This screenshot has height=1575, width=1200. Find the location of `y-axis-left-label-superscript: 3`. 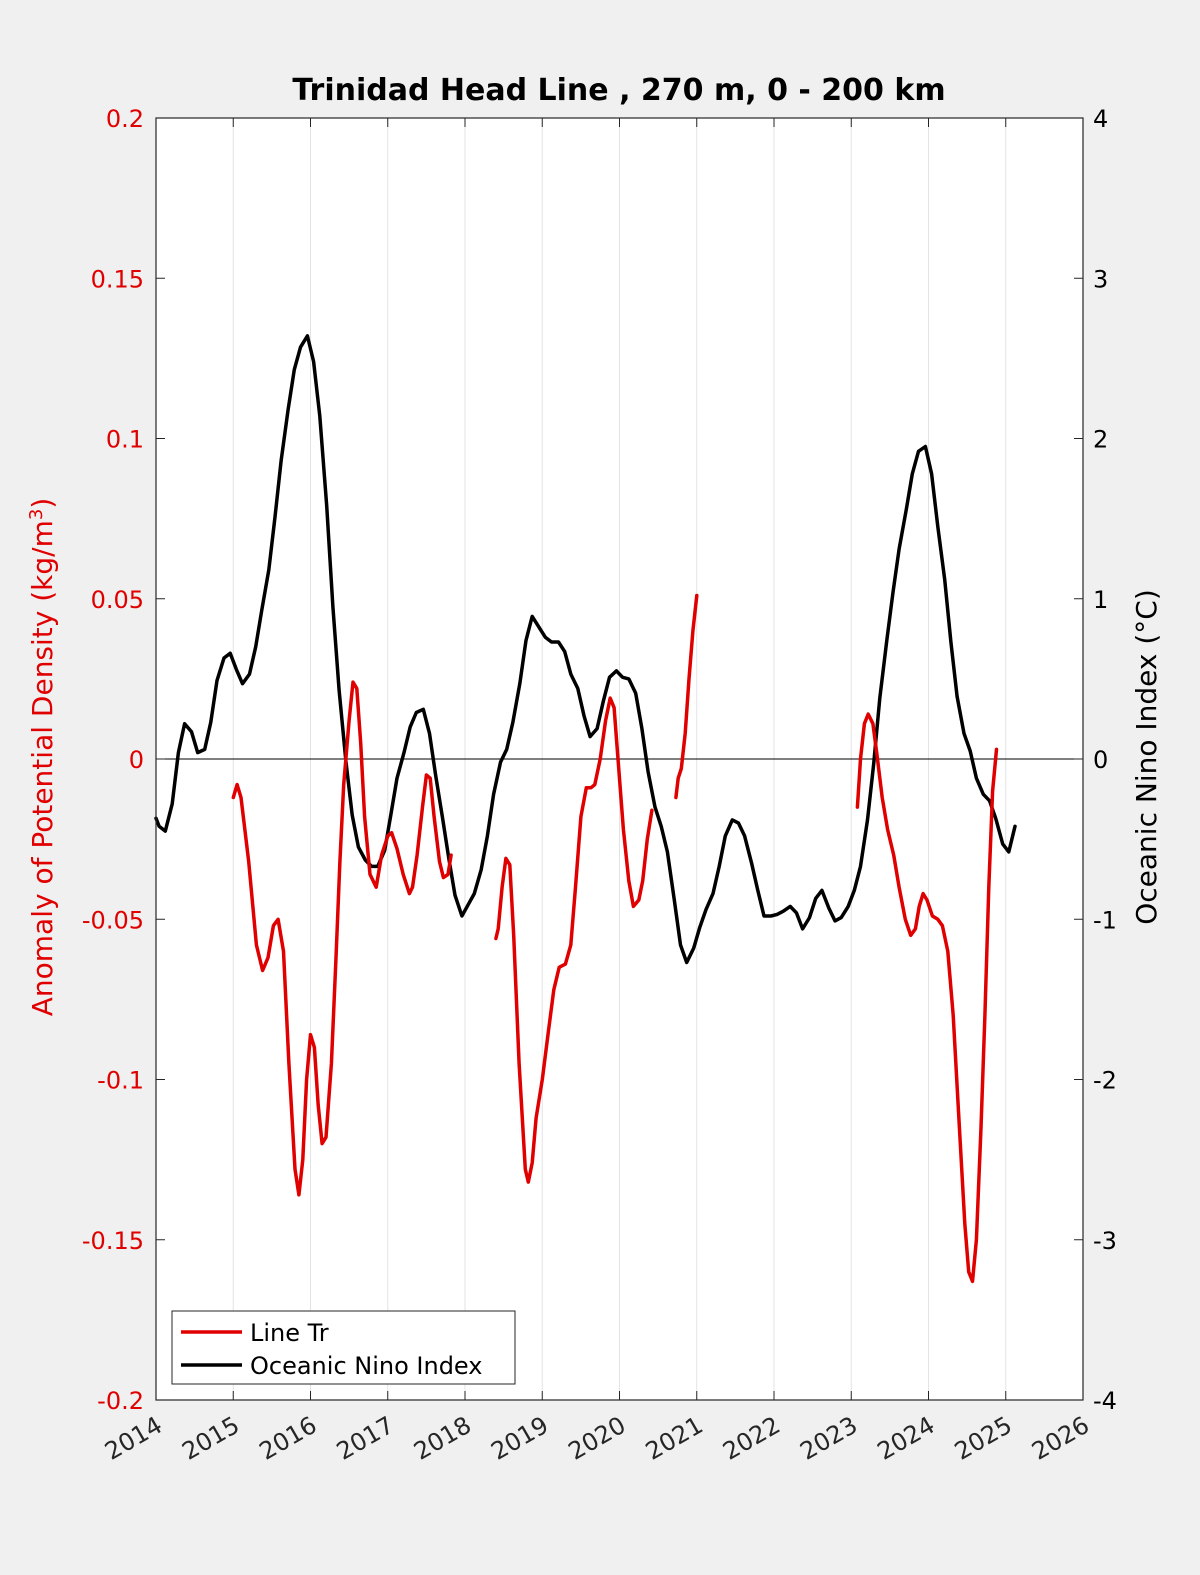

y-axis-left-label-superscript: 3 is located at coordinates (36, 514).